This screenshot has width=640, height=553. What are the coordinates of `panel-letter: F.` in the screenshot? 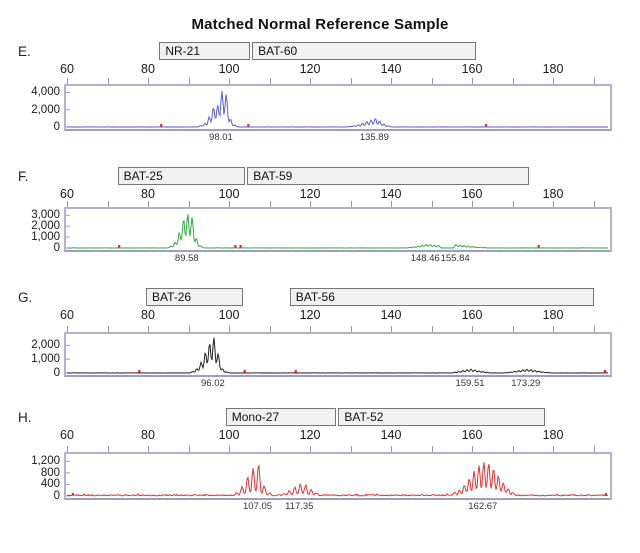 It's located at (23, 176).